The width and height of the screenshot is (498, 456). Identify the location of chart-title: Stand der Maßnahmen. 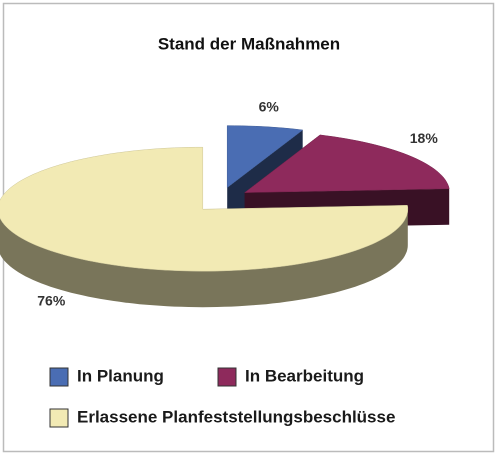
(249, 43).